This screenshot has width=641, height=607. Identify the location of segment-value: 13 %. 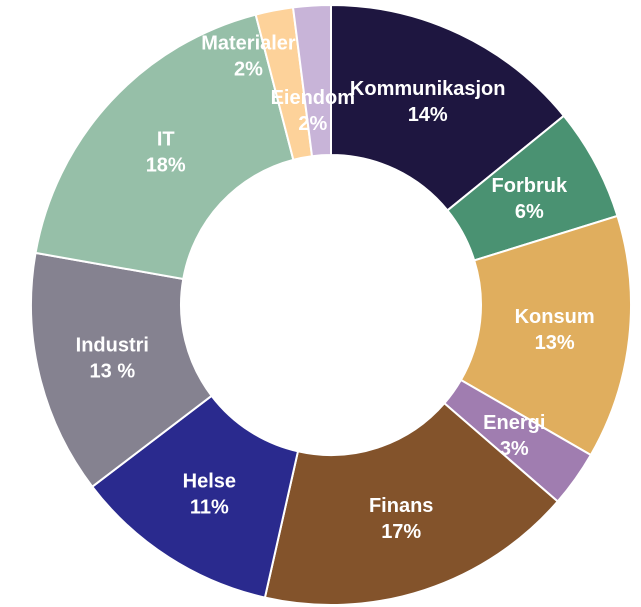
(113, 371).